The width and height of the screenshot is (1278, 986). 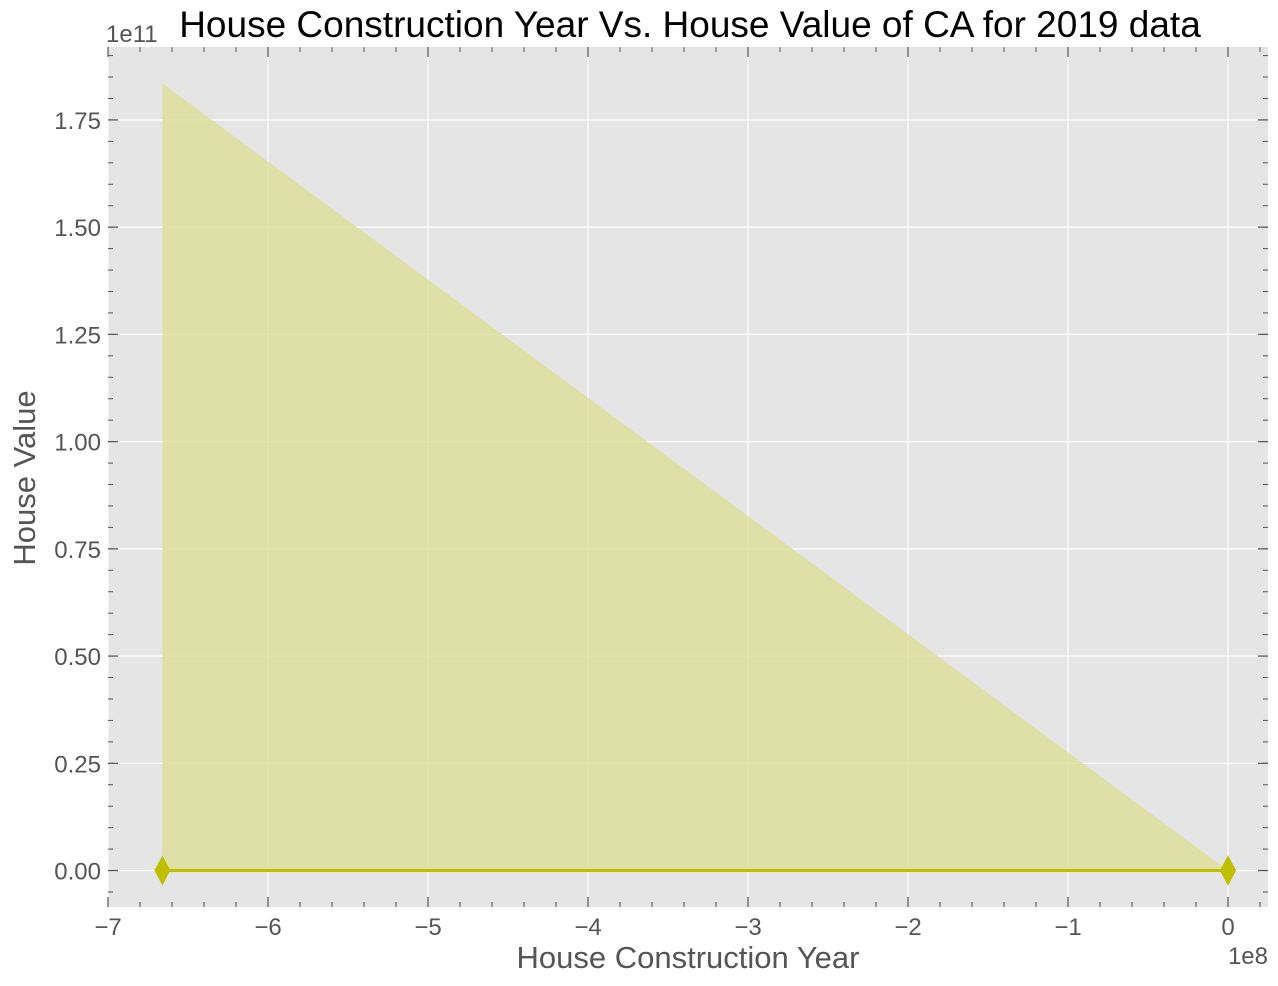 What do you see at coordinates (77, 335) in the screenshot?
I see `y-tick-label: 1.25` at bounding box center [77, 335].